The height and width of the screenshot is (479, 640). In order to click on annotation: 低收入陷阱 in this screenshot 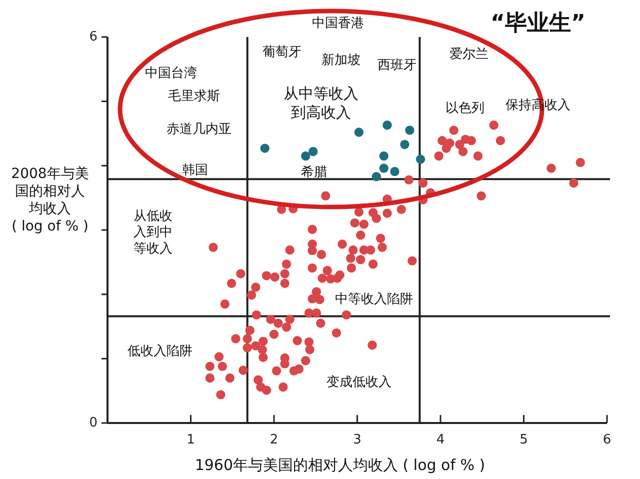, I will do `click(160, 351)`.